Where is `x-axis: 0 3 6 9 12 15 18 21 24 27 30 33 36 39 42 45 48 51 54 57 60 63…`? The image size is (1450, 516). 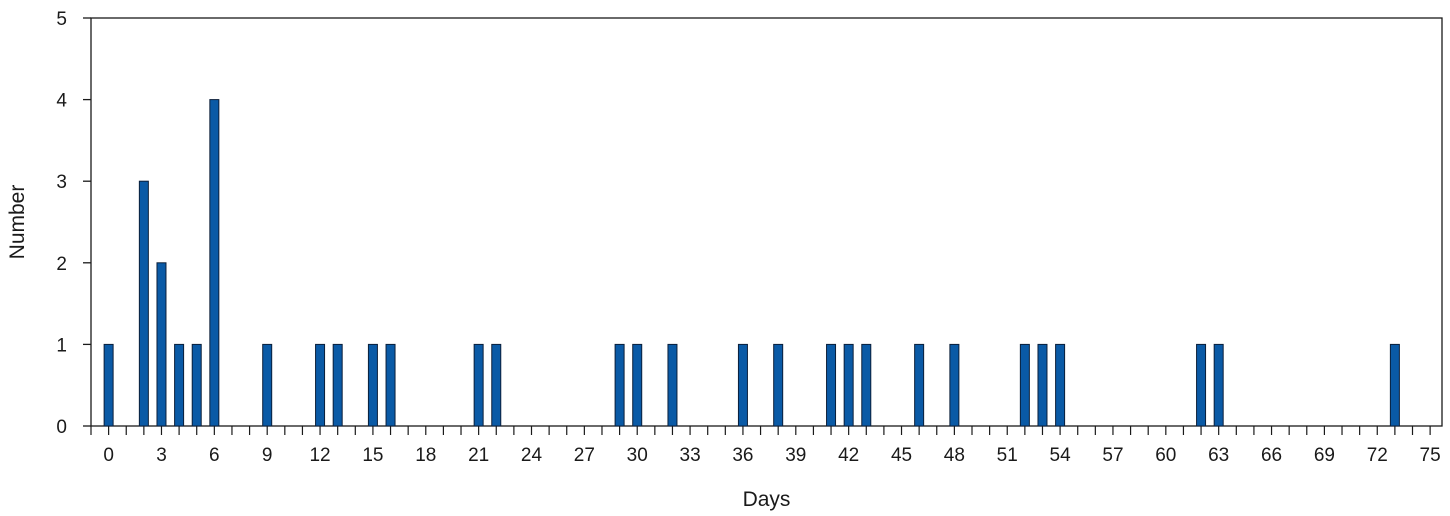
x-axis: 0 3 6 9 12 15 18 21 24 27 30 33 36 39 42 45 48 51 54 57 60 63… is located at coordinates (765, 446).